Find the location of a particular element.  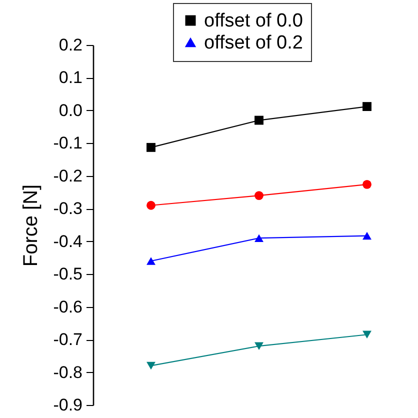

y-tick-label: 0.0 is located at coordinates (70, 110).